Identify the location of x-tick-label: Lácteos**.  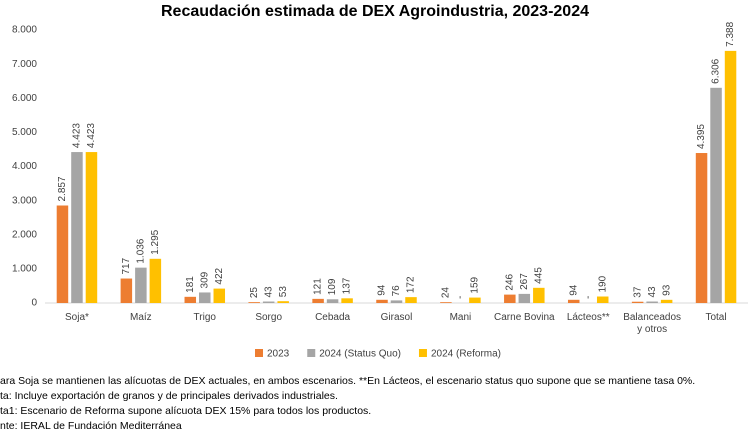
(588, 317).